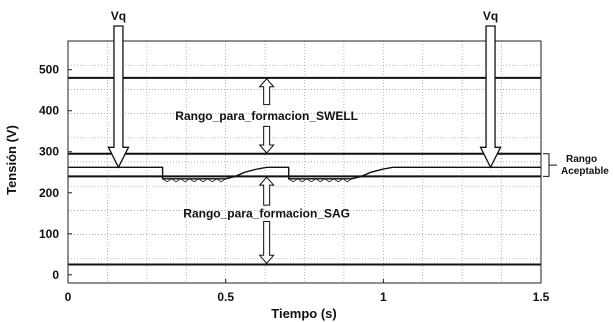  Describe the element at coordinates (307, 291) in the screenshot. I see `x-ticks: 0 0.5 1 1.5` at that location.